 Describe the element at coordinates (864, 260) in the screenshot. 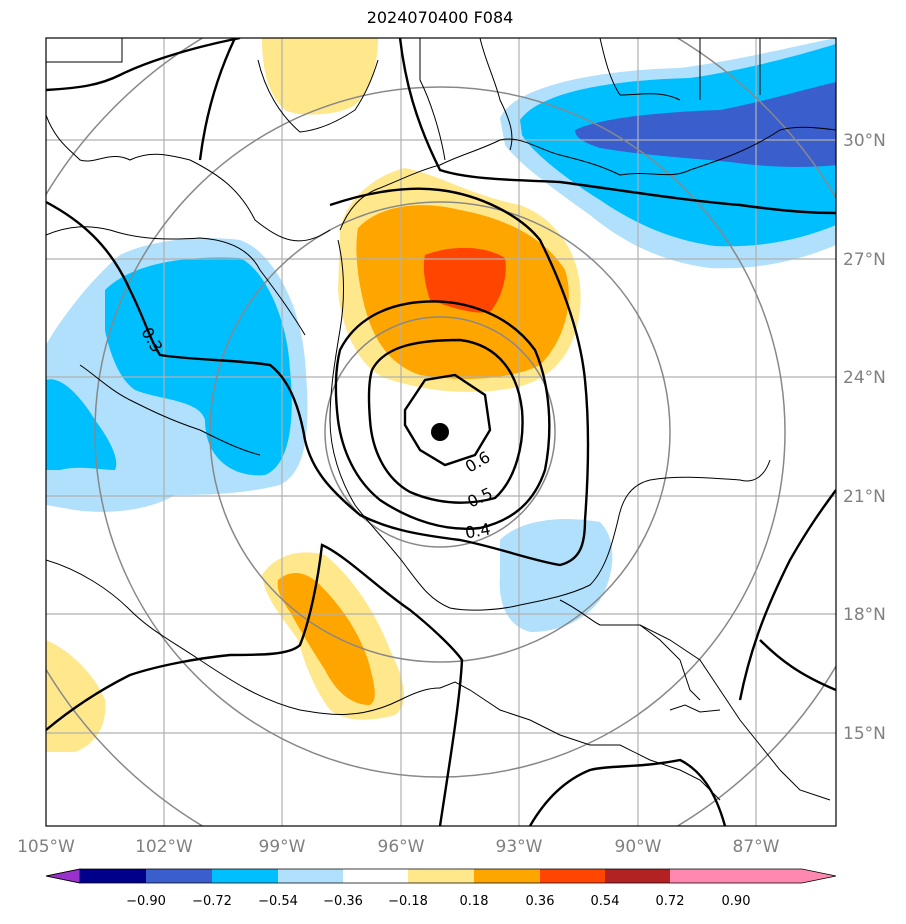

I see `lat-tick: 27°N` at that location.